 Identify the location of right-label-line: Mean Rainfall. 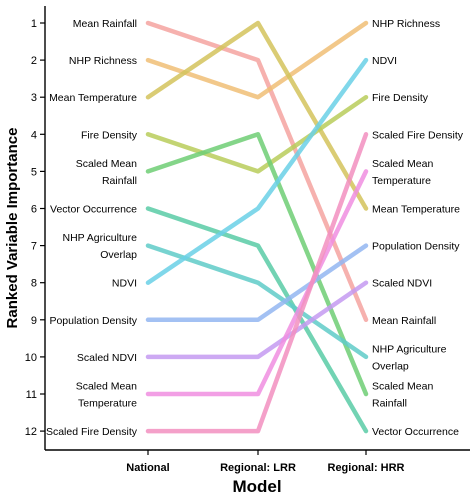
(404, 321).